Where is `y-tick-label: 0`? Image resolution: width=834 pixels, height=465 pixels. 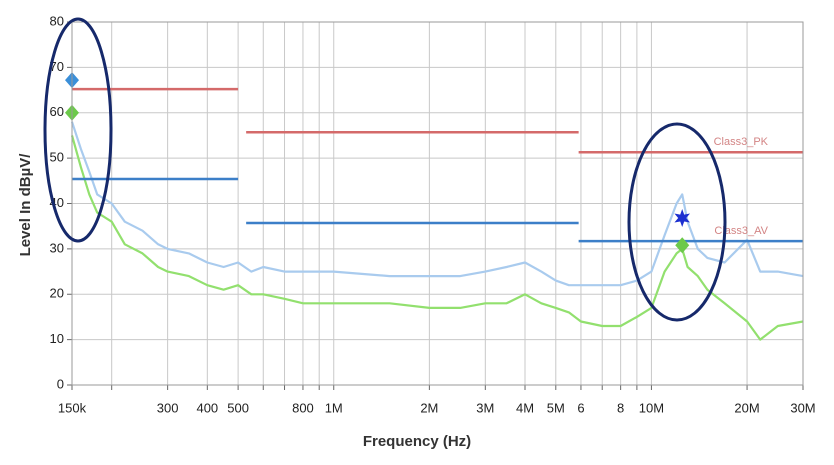 y-tick-label: 0 is located at coordinates (60, 383).